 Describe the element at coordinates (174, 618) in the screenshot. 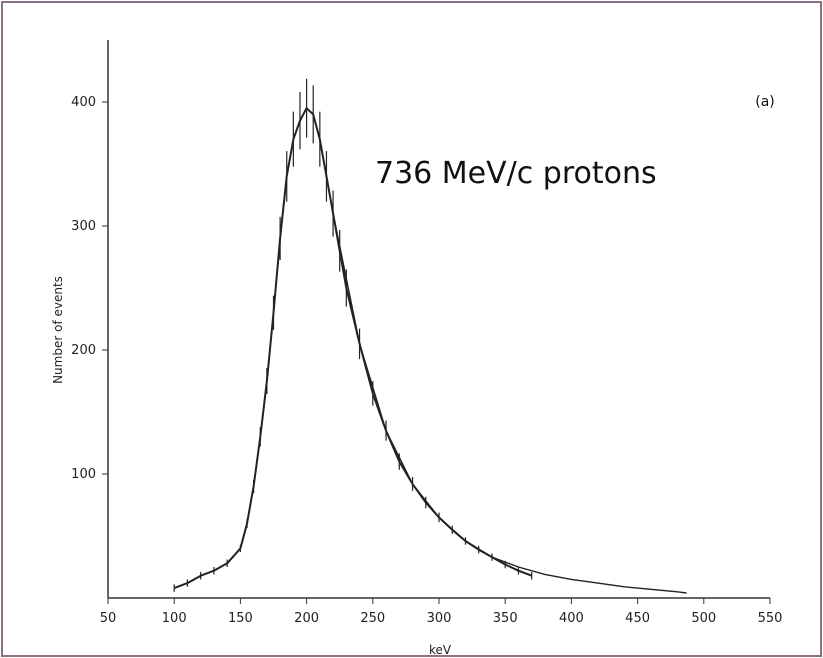

I see `x-tick-label-100: 100` at that location.